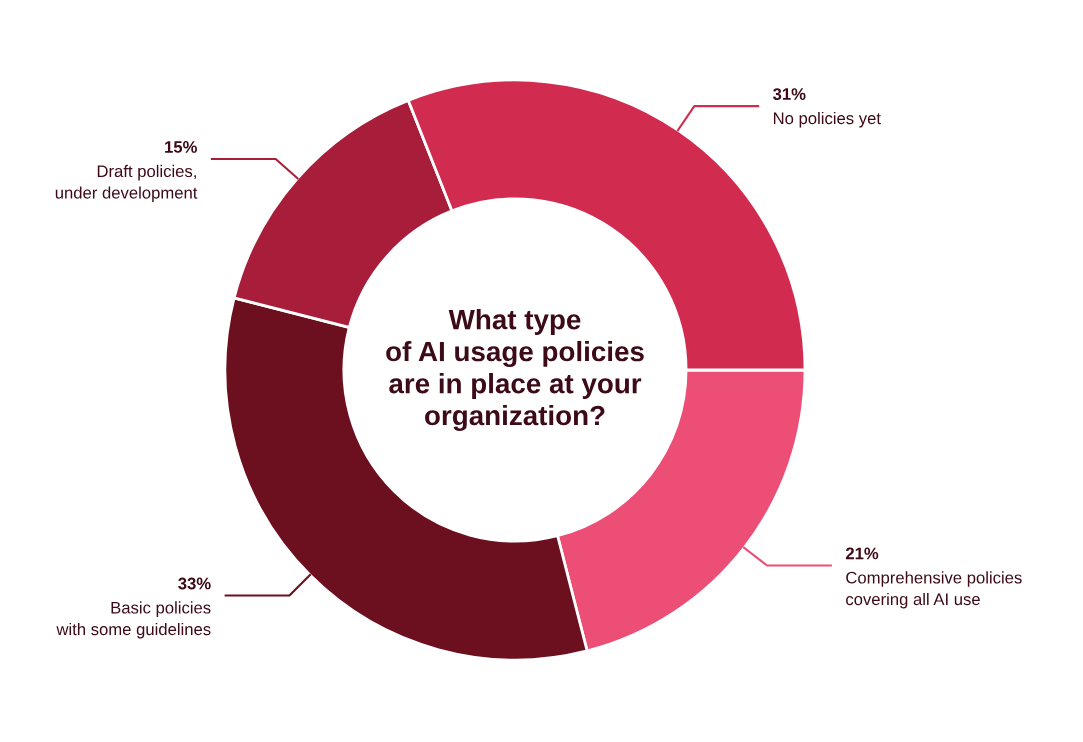 This screenshot has height=742, width=1083. Describe the element at coordinates (126, 183) in the screenshot. I see `slice-label: Draft policies, under development` at that location.